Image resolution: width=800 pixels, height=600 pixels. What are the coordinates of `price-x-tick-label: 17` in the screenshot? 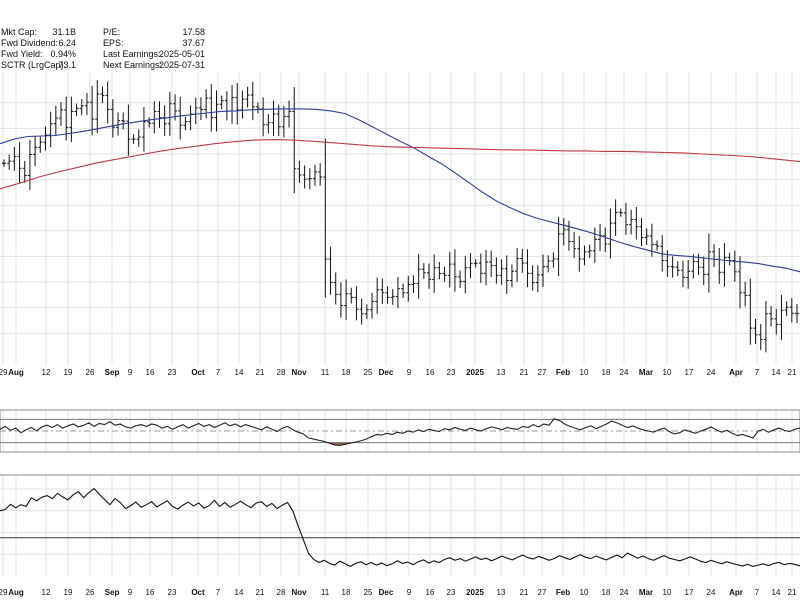 It's located at (689, 372).